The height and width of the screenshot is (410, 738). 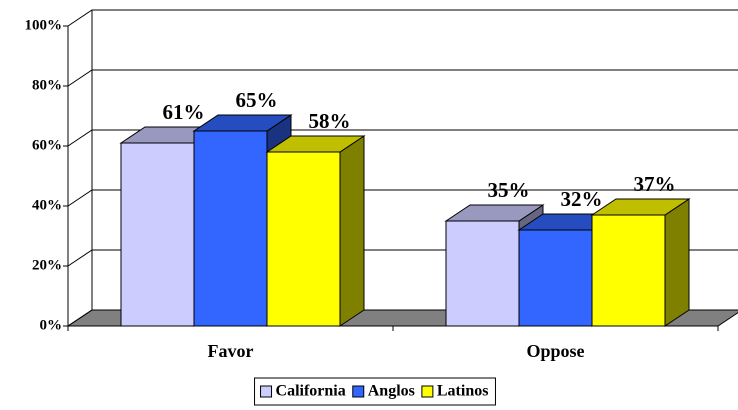 I want to click on y-tick-label: 100%, so click(x=44, y=25).